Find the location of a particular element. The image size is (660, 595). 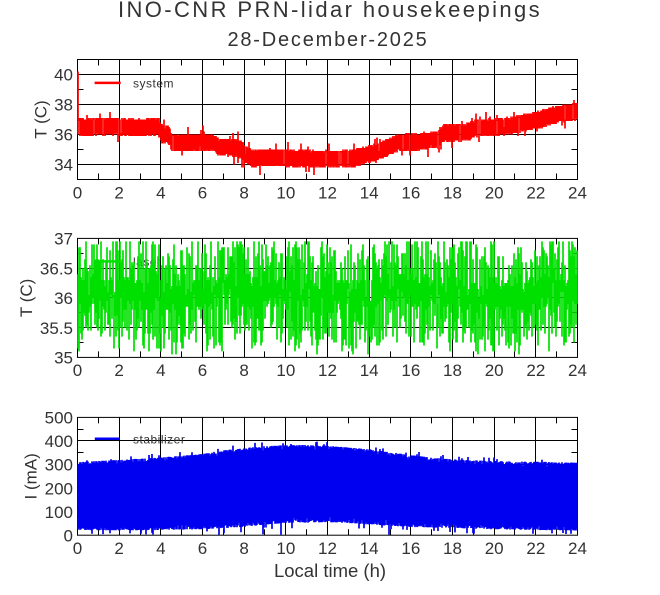

svg-text: 37 is located at coordinates (63, 239).